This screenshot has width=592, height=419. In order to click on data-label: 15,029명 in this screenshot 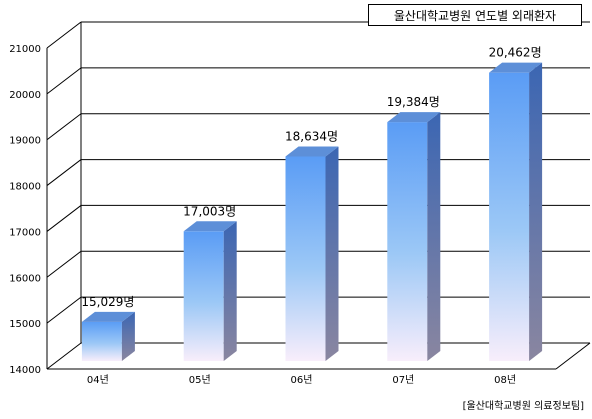, I will do `click(107, 302)`.